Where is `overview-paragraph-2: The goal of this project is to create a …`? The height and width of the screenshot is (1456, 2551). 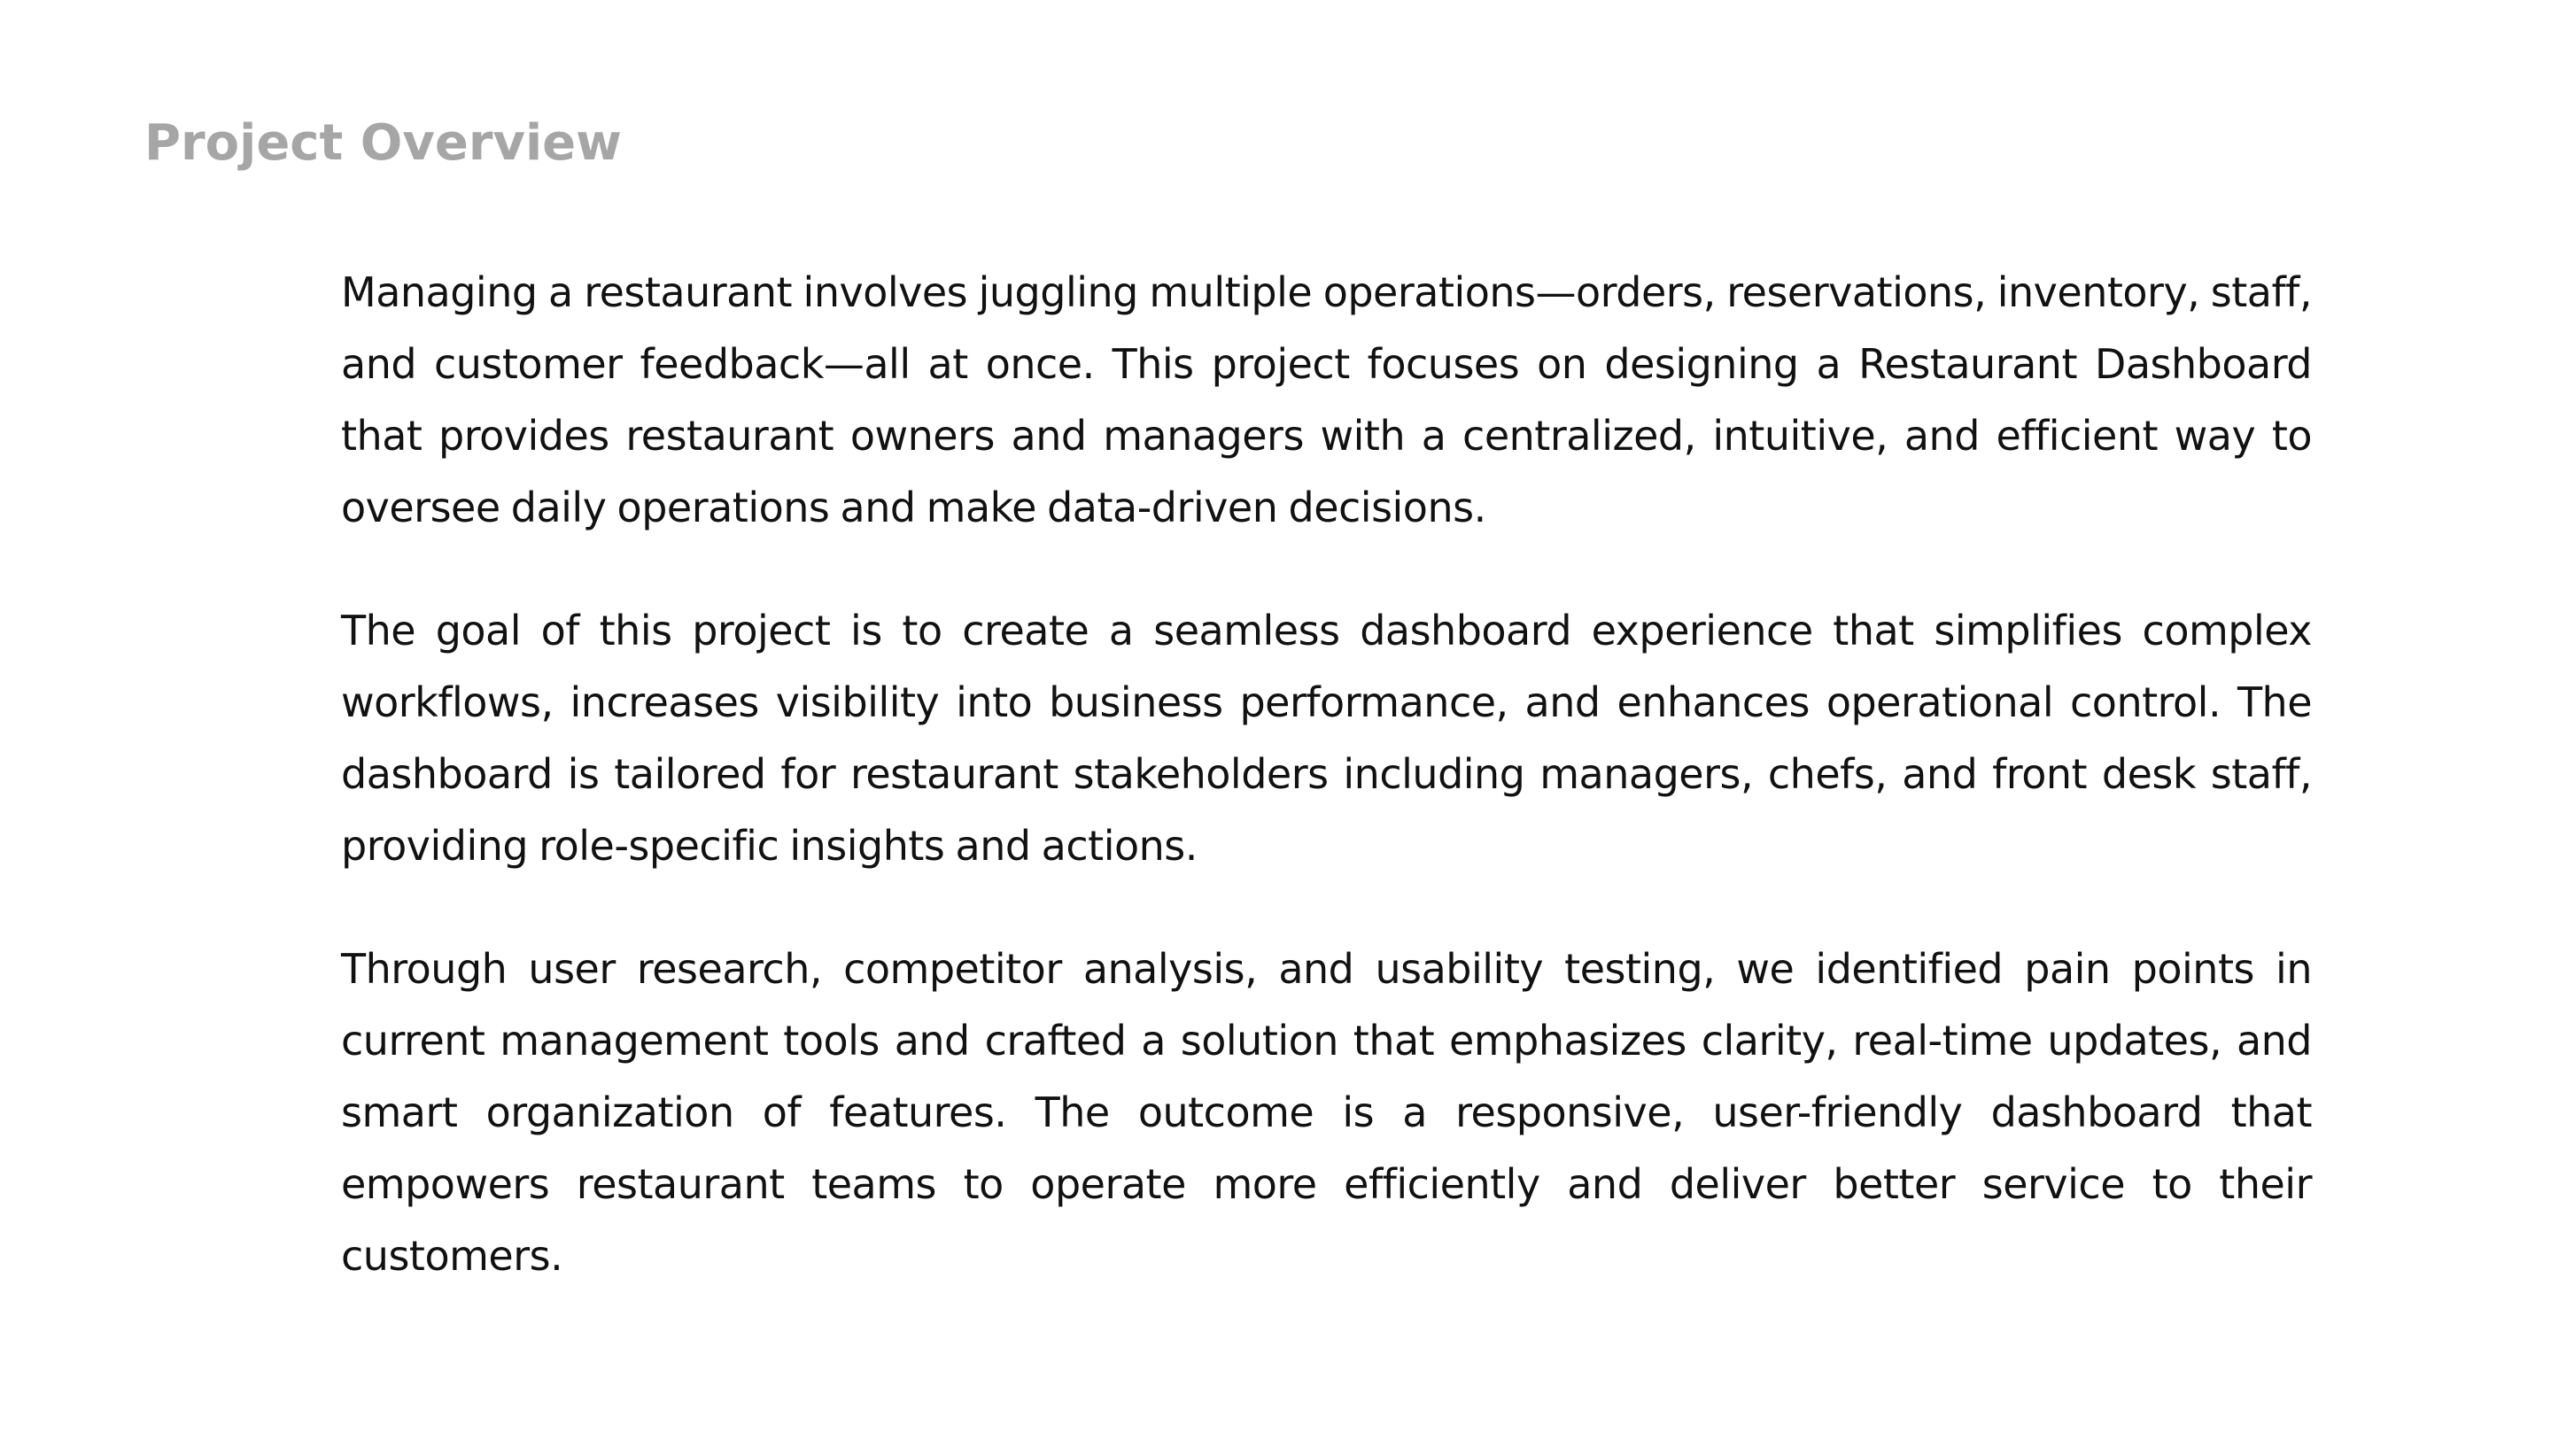
overview-paragraph-2: The goal of this project is to create a … is located at coordinates (1327, 738).